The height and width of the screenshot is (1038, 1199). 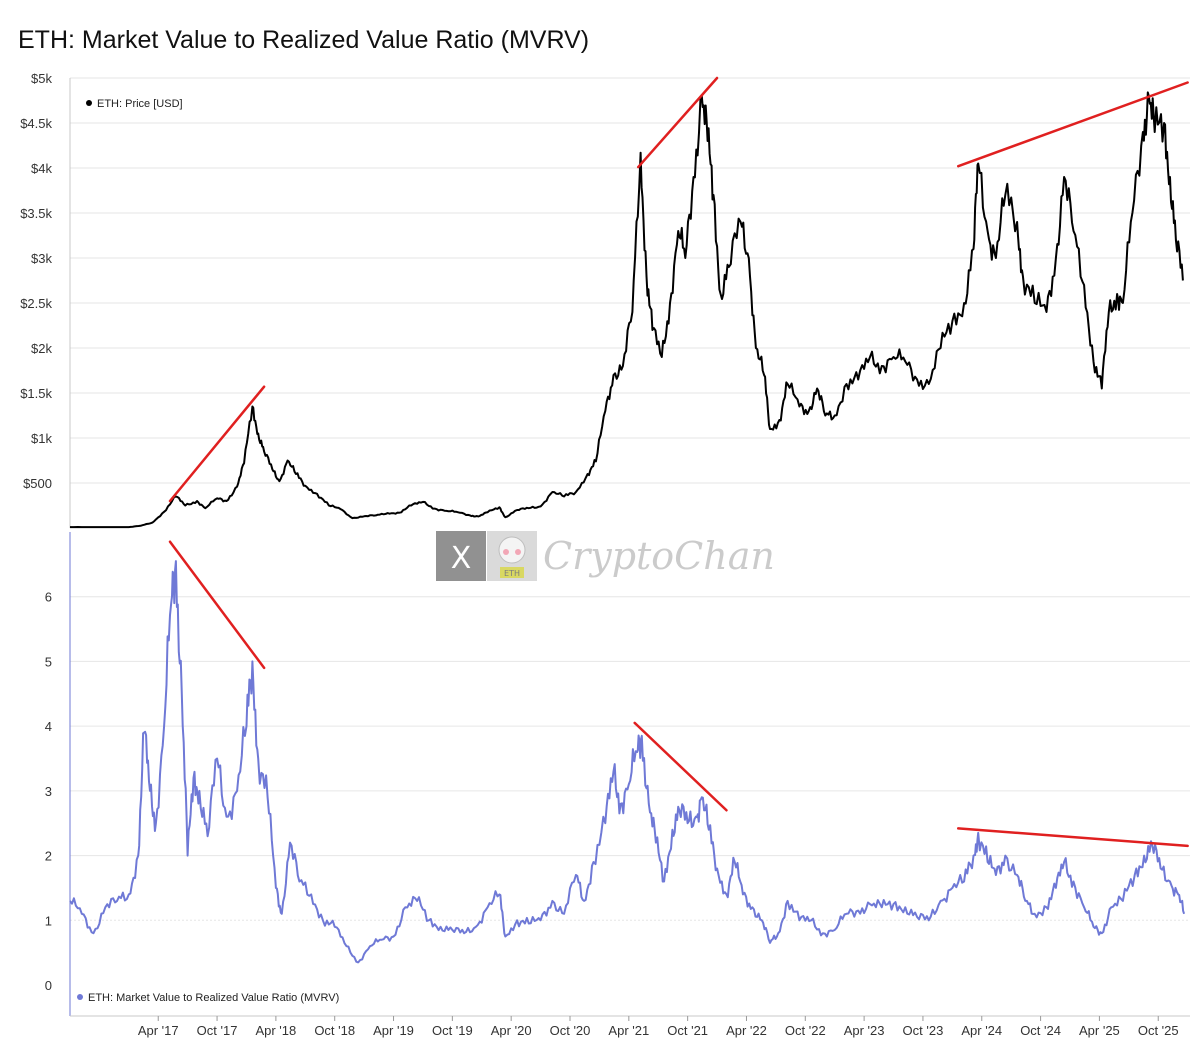 What do you see at coordinates (923, 1030) in the screenshot?
I see `x-tick-label: Oct '23` at bounding box center [923, 1030].